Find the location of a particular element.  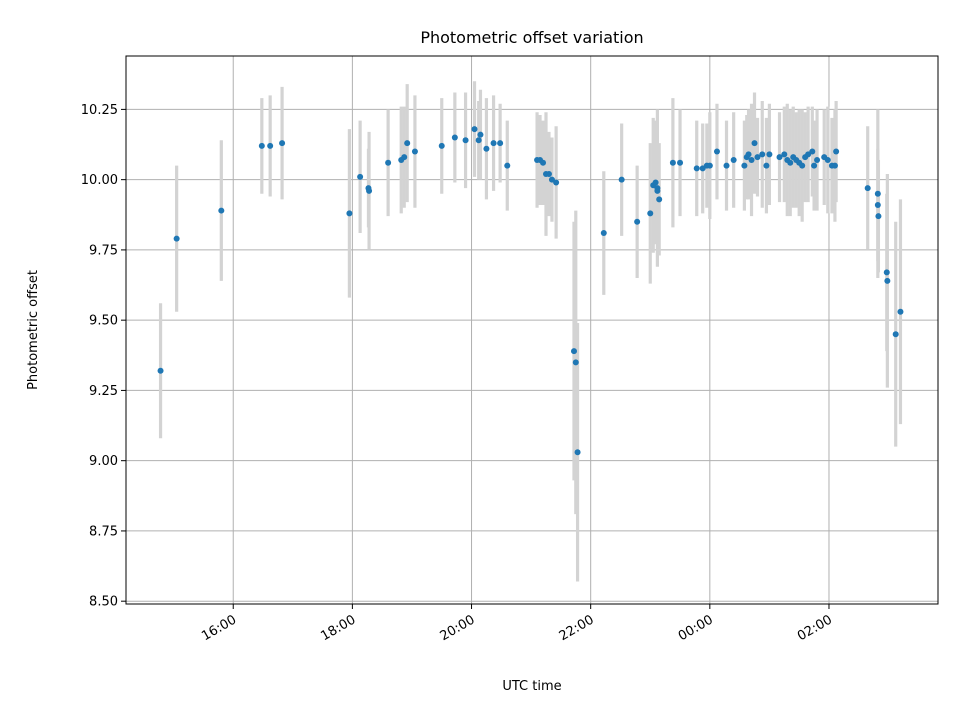

y-tick-label: 8.75 is located at coordinates (103, 531).